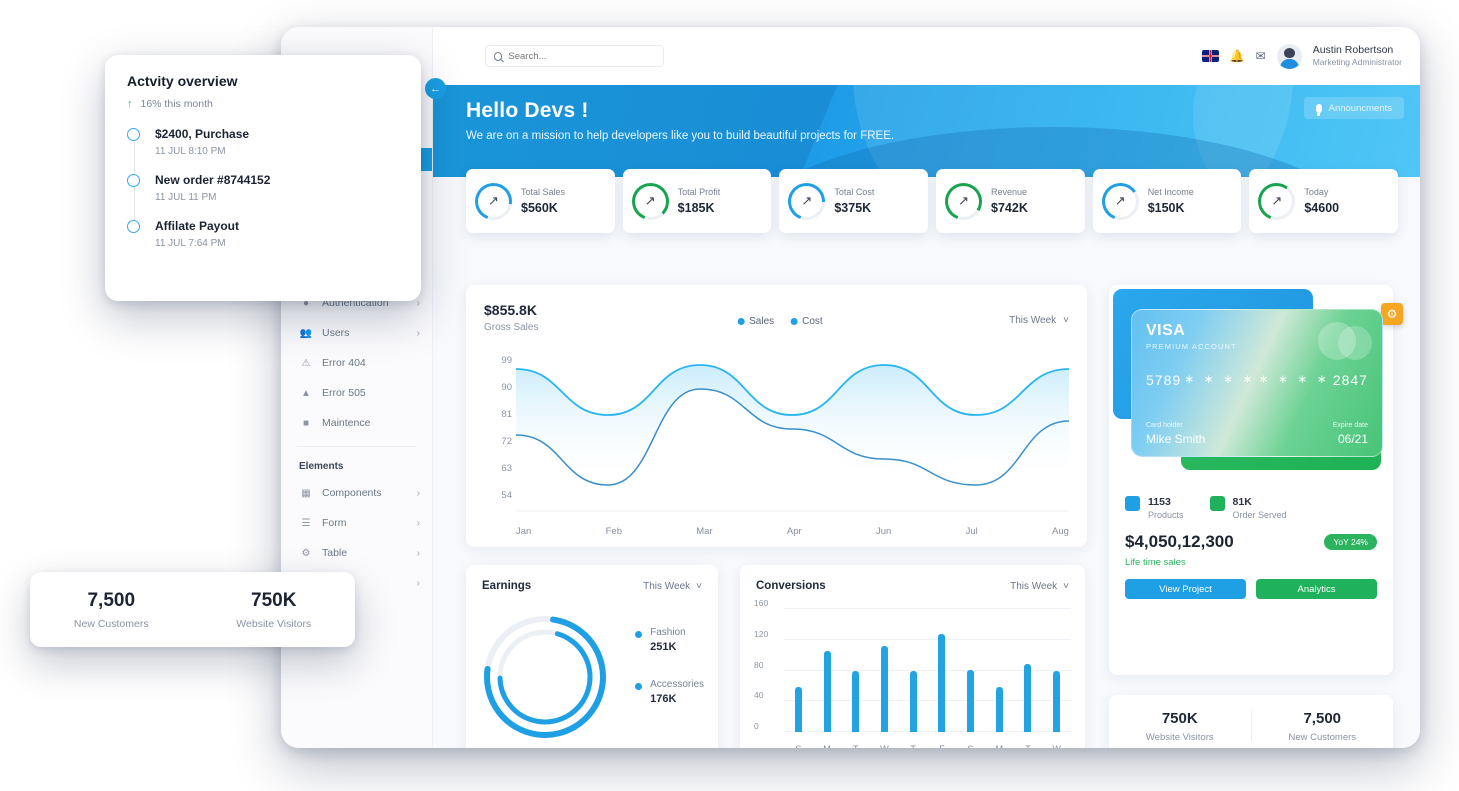  Describe the element at coordinates (1289, 56) in the screenshot. I see `avatar` at that location.